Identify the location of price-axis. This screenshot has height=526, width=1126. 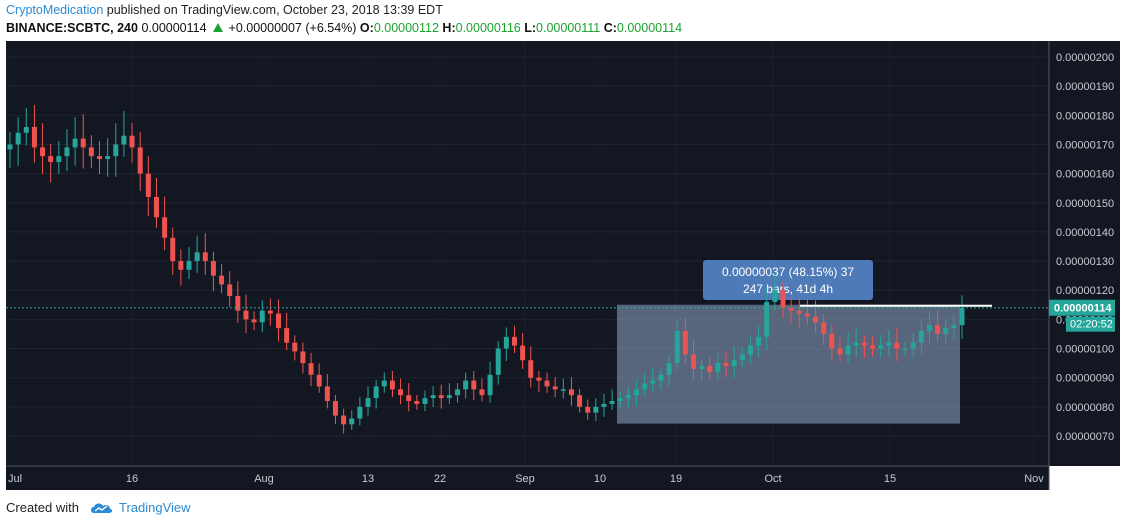
(1084, 253).